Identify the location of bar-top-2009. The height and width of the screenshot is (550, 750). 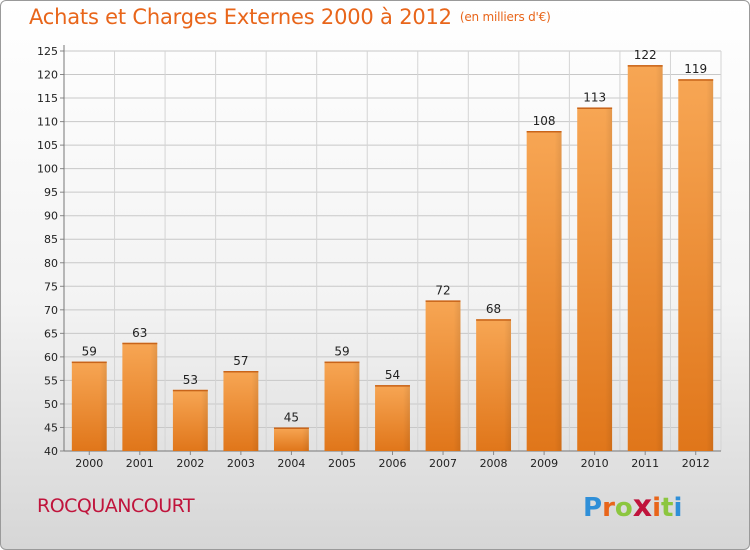
(544, 132).